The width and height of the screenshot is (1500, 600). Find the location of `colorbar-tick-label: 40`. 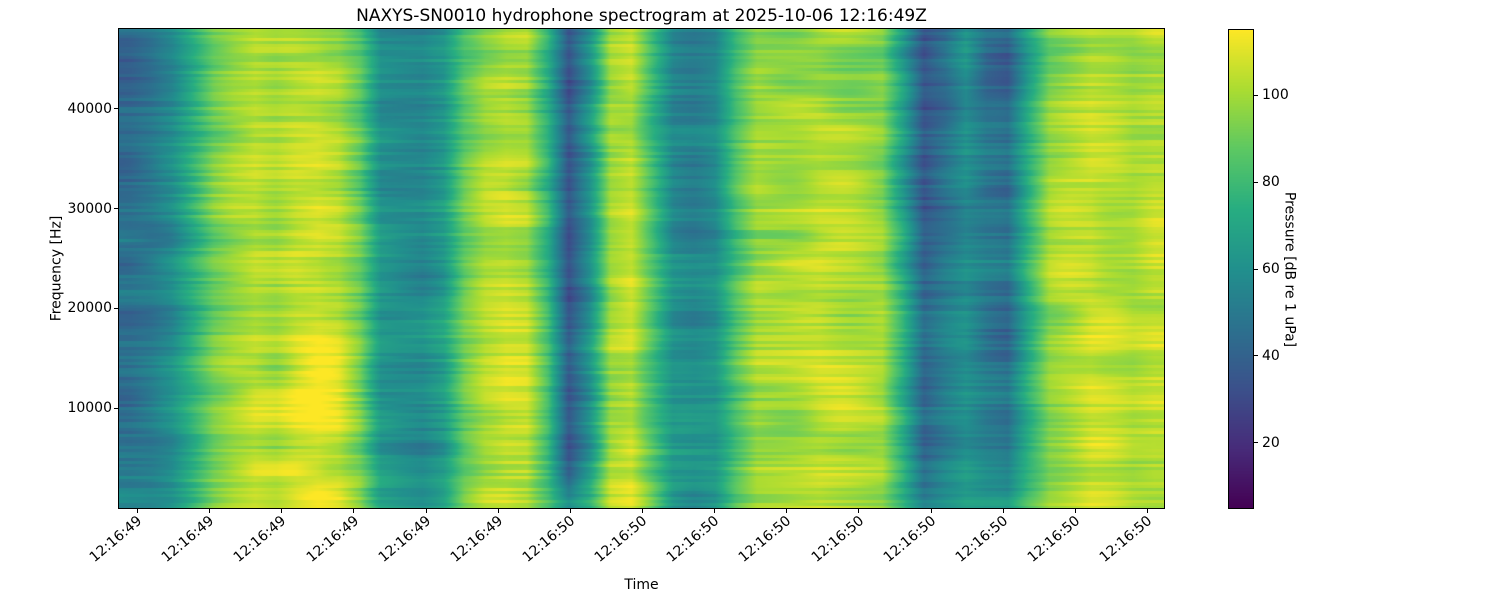

colorbar-tick-label: 40 is located at coordinates (1271, 355).